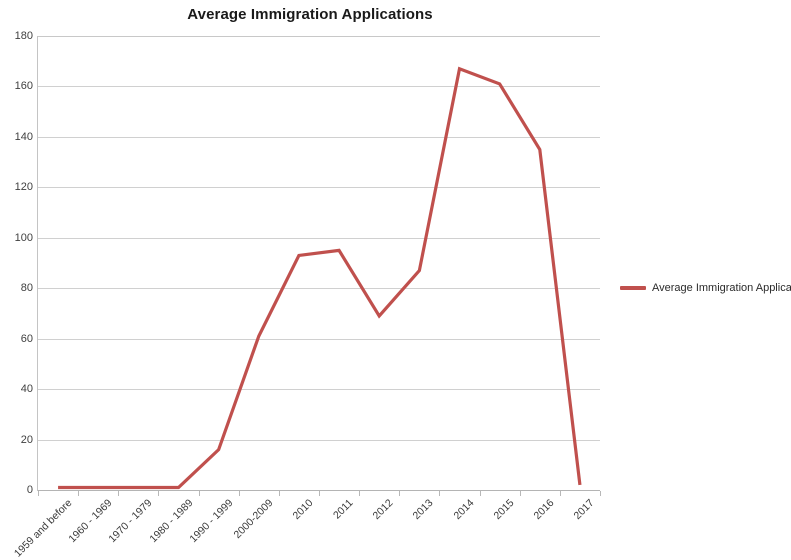 This screenshot has width=791, height=560. Describe the element at coordinates (26, 288) in the screenshot. I see `y-axis-tick-label: 80` at that location.